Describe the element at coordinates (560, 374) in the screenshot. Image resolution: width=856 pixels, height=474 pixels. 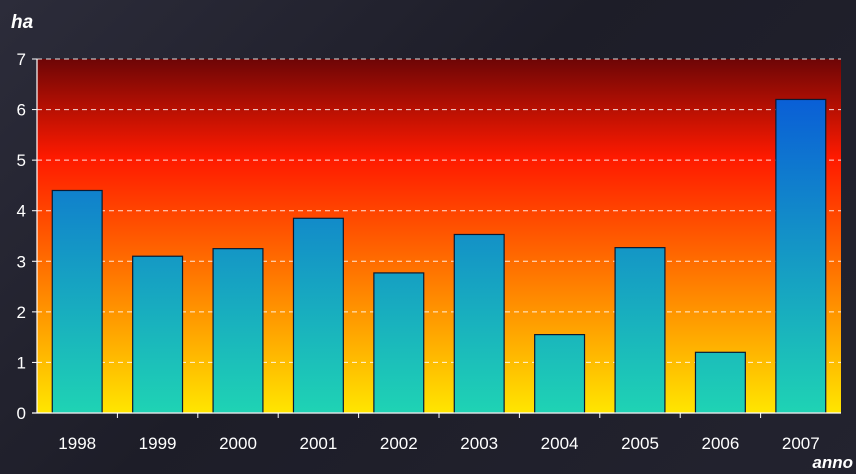
I see `bar-2004` at that location.